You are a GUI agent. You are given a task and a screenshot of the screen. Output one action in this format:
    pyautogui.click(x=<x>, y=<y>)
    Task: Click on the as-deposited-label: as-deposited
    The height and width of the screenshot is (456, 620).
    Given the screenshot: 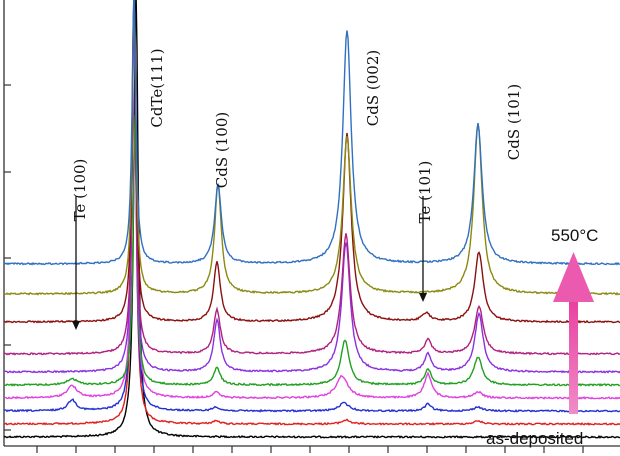 What is the action you would take?
    pyautogui.click(x=534, y=438)
    